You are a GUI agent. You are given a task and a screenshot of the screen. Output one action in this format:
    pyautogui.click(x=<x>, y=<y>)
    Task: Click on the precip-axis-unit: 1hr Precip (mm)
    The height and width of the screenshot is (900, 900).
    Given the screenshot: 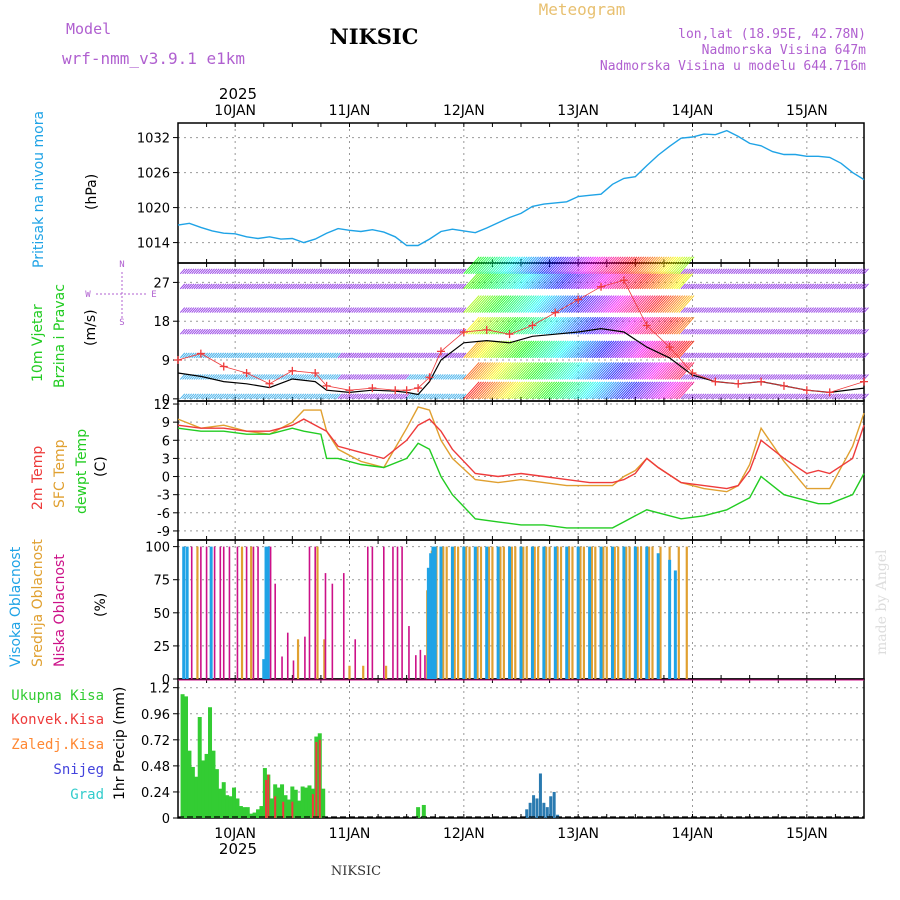 What is the action you would take?
    pyautogui.click(x=120, y=743)
    